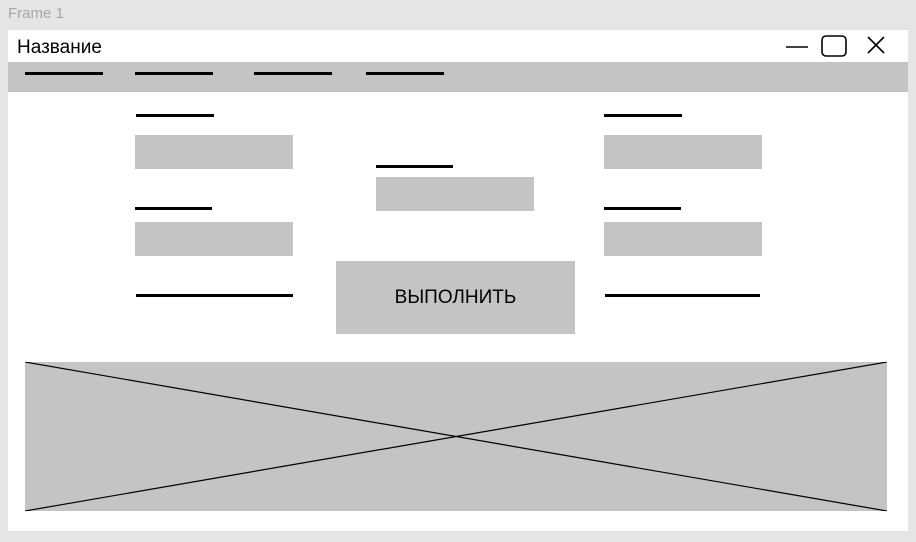 The width and height of the screenshot is (916, 542). I want to click on minimize-icon, so click(797, 47).